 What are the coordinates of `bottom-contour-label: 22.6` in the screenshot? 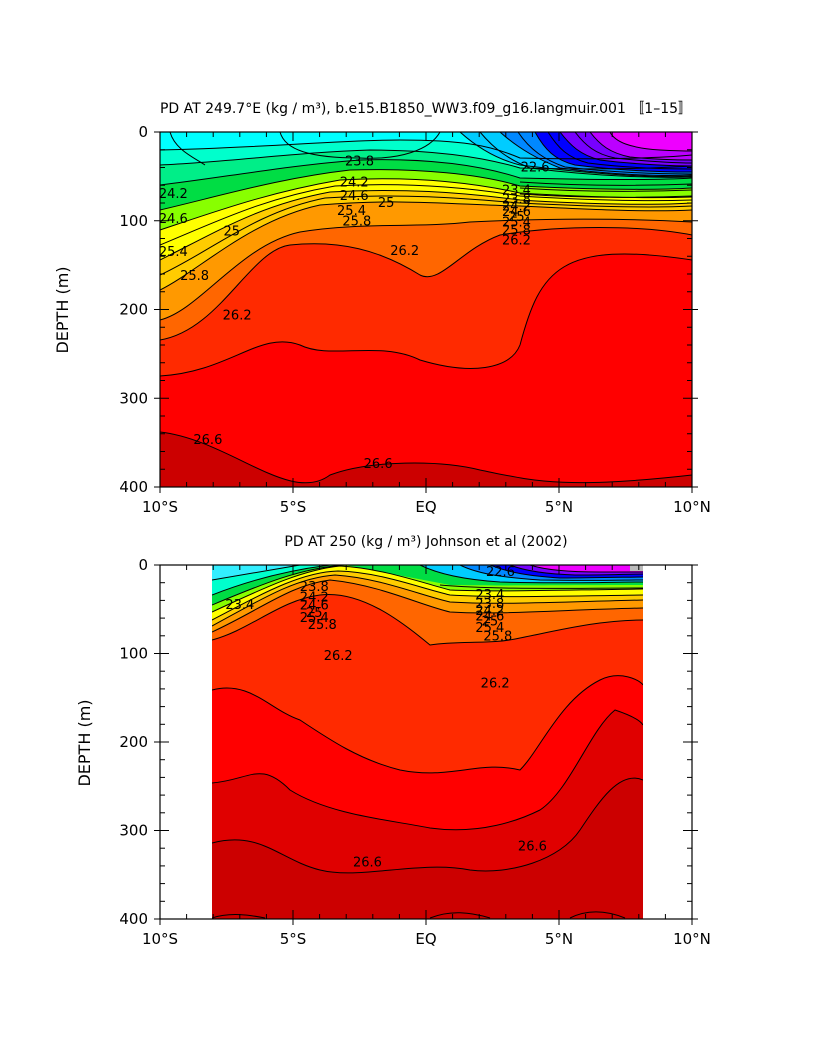 It's located at (500, 572).